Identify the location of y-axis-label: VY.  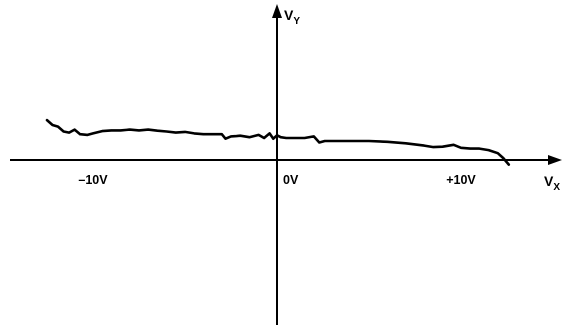
(292, 17).